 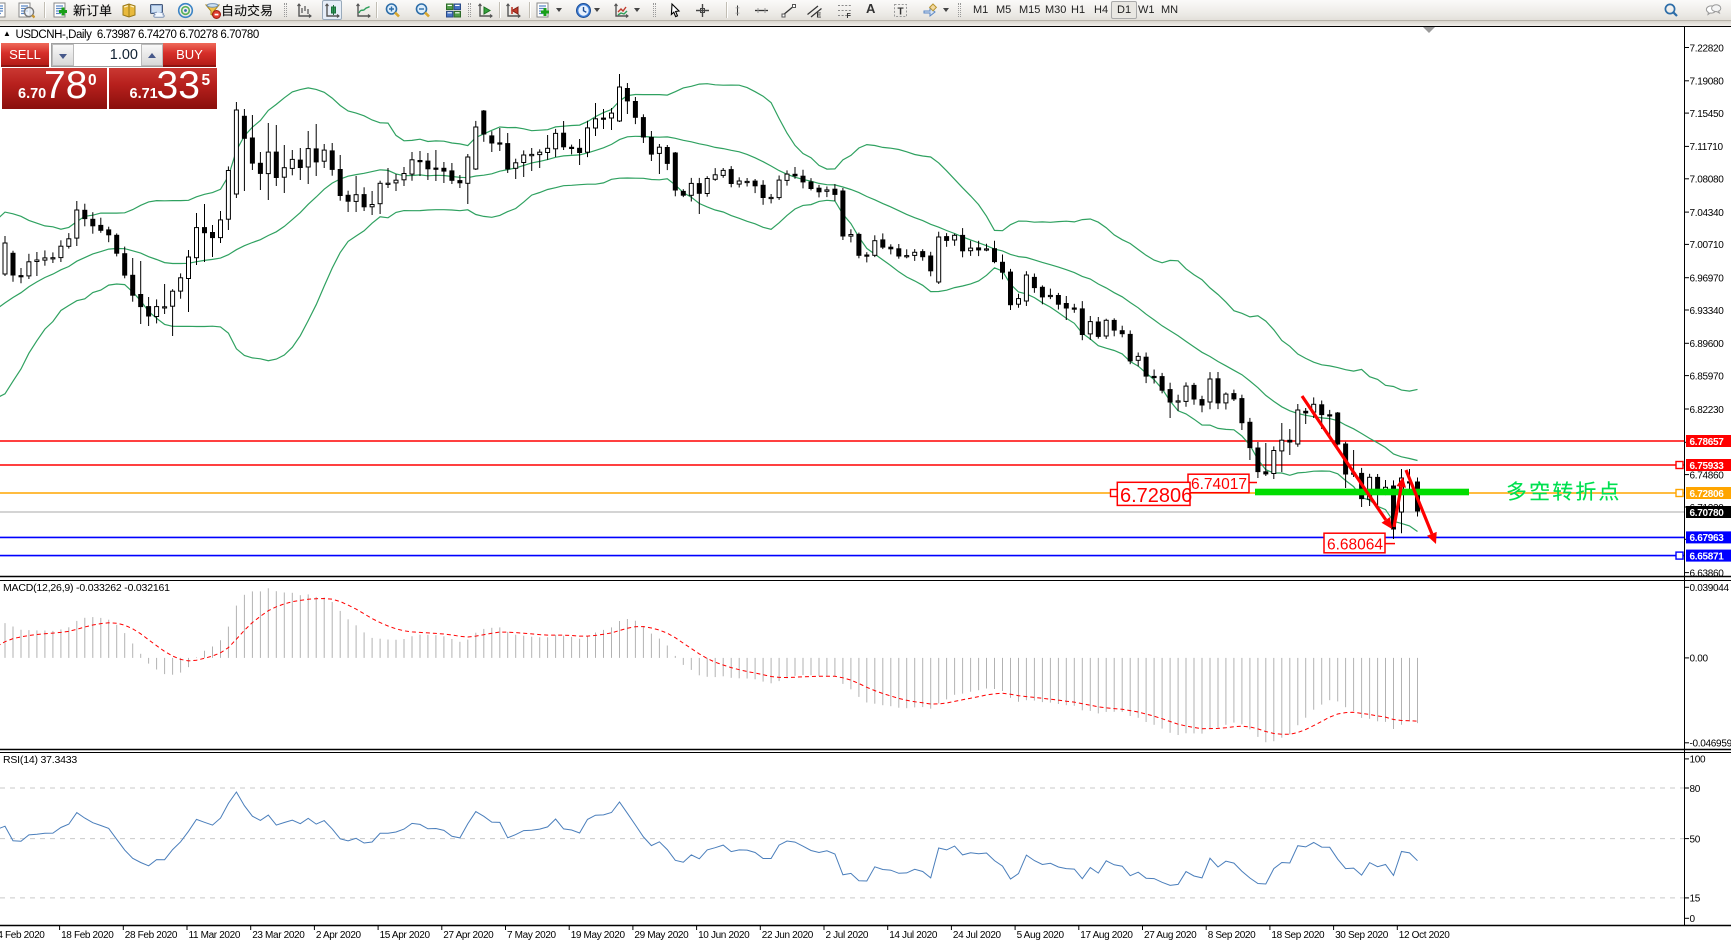 What do you see at coordinates (339, 935) in the screenshot?
I see `svg-text: 2 Apr 2020` at bounding box center [339, 935].